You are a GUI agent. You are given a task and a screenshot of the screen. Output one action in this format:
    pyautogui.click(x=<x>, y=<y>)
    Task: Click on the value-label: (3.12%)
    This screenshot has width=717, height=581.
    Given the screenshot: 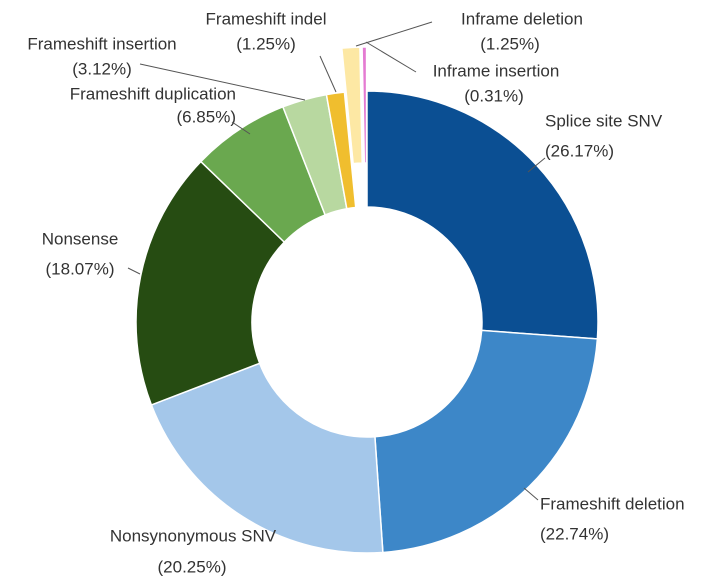 What is the action you would take?
    pyautogui.click(x=102, y=68)
    